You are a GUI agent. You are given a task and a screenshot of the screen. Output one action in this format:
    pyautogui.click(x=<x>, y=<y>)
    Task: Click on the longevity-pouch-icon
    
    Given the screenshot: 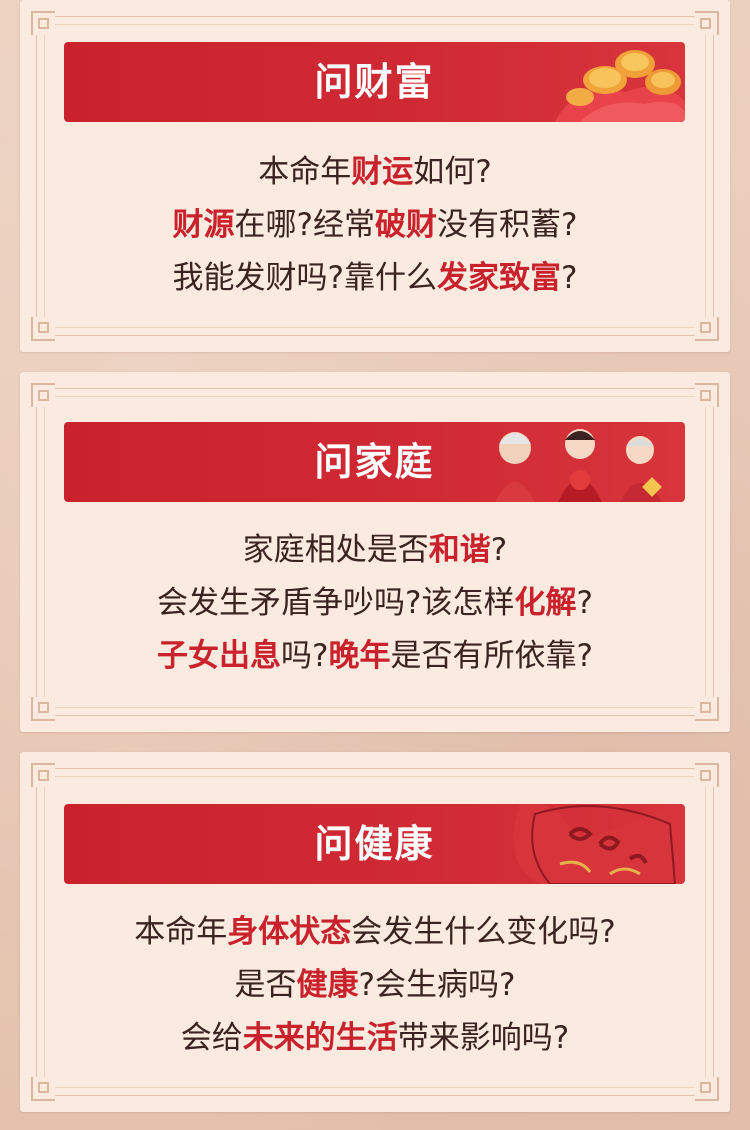 What is the action you would take?
    pyautogui.click(x=596, y=844)
    